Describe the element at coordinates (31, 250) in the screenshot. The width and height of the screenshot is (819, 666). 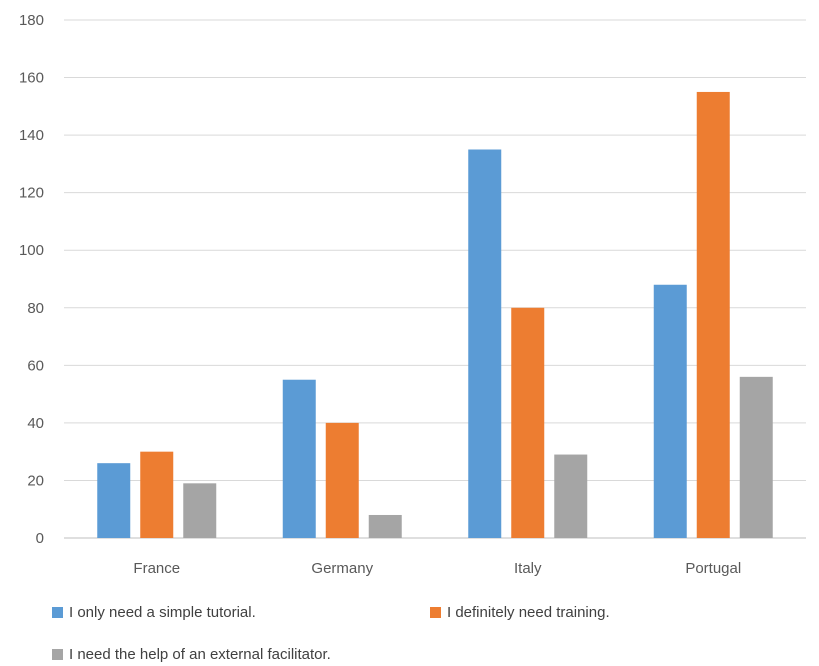
I see `y-tick-label: 100` at that location.